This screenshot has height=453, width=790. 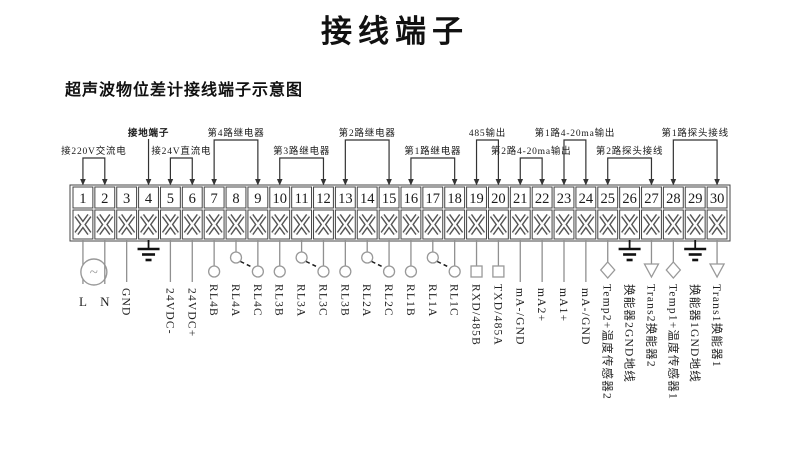 I want to click on page-title: 接线端子, so click(x=395, y=31).